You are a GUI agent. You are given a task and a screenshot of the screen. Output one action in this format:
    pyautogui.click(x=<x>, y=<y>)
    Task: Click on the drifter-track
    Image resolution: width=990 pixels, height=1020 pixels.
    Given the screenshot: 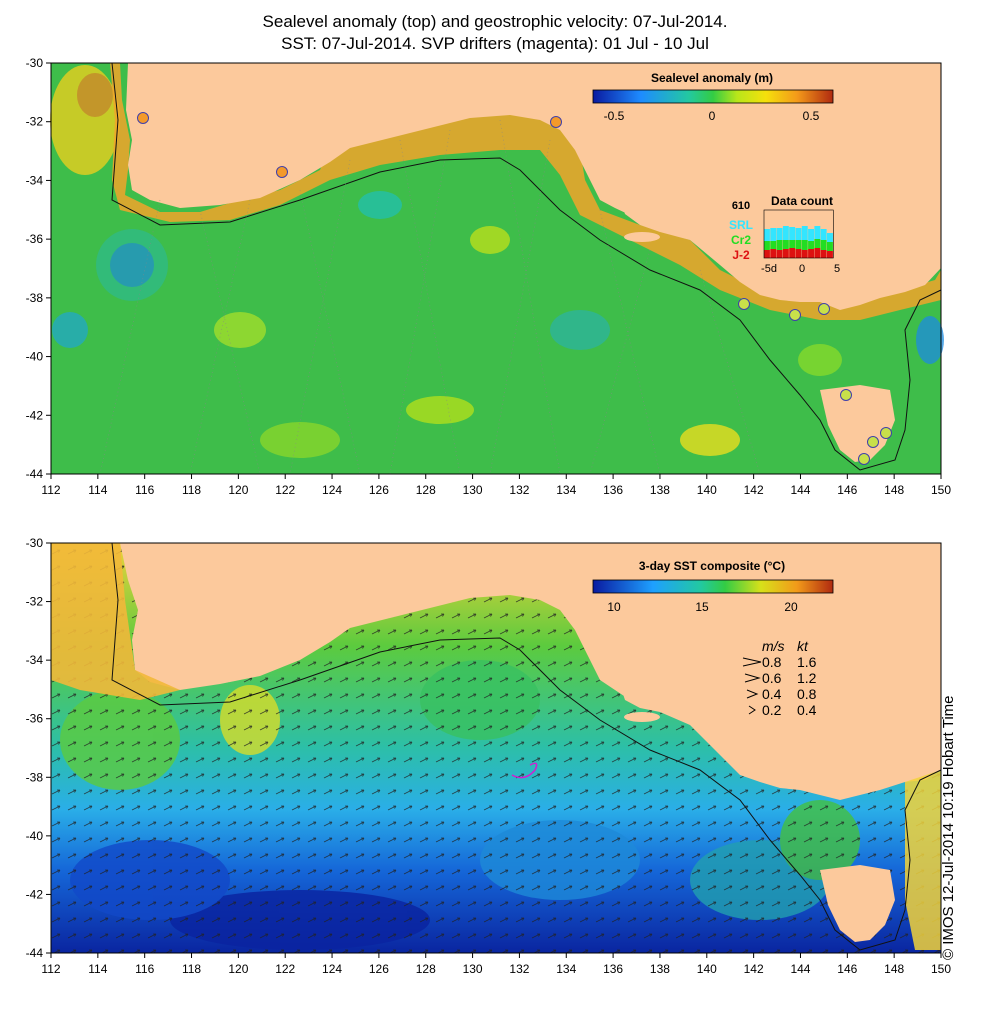 What is the action you would take?
    pyautogui.click(x=524, y=770)
    